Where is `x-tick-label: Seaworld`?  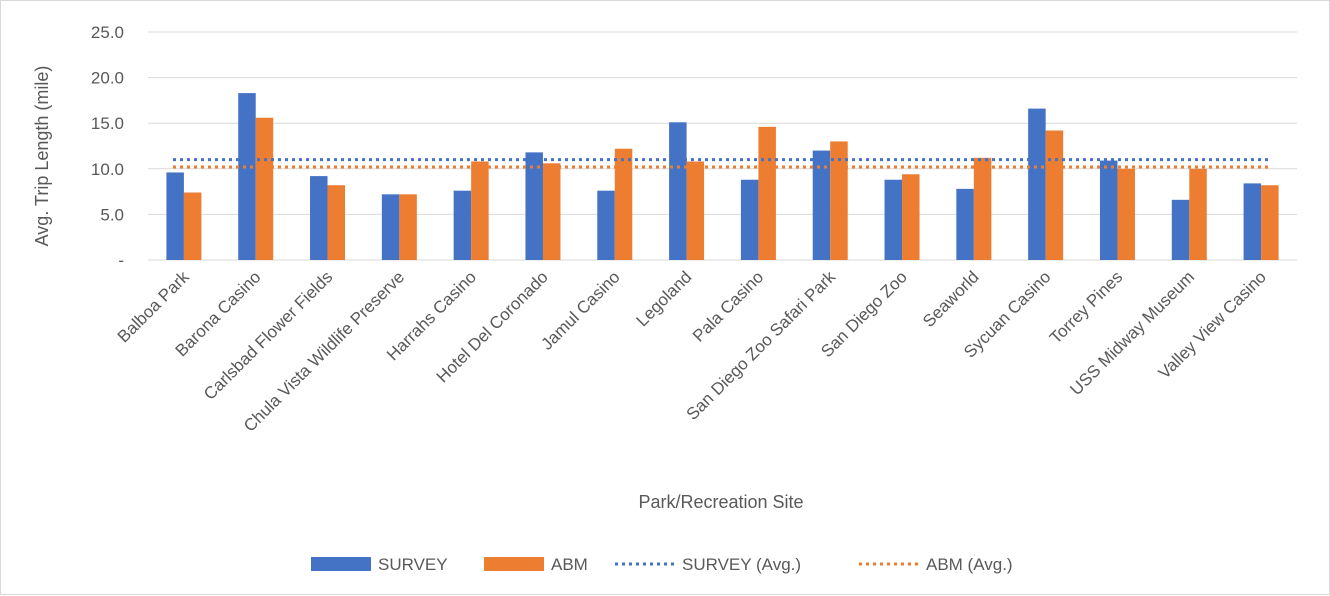
x-tick-label: Seaworld is located at coordinates (951, 299).